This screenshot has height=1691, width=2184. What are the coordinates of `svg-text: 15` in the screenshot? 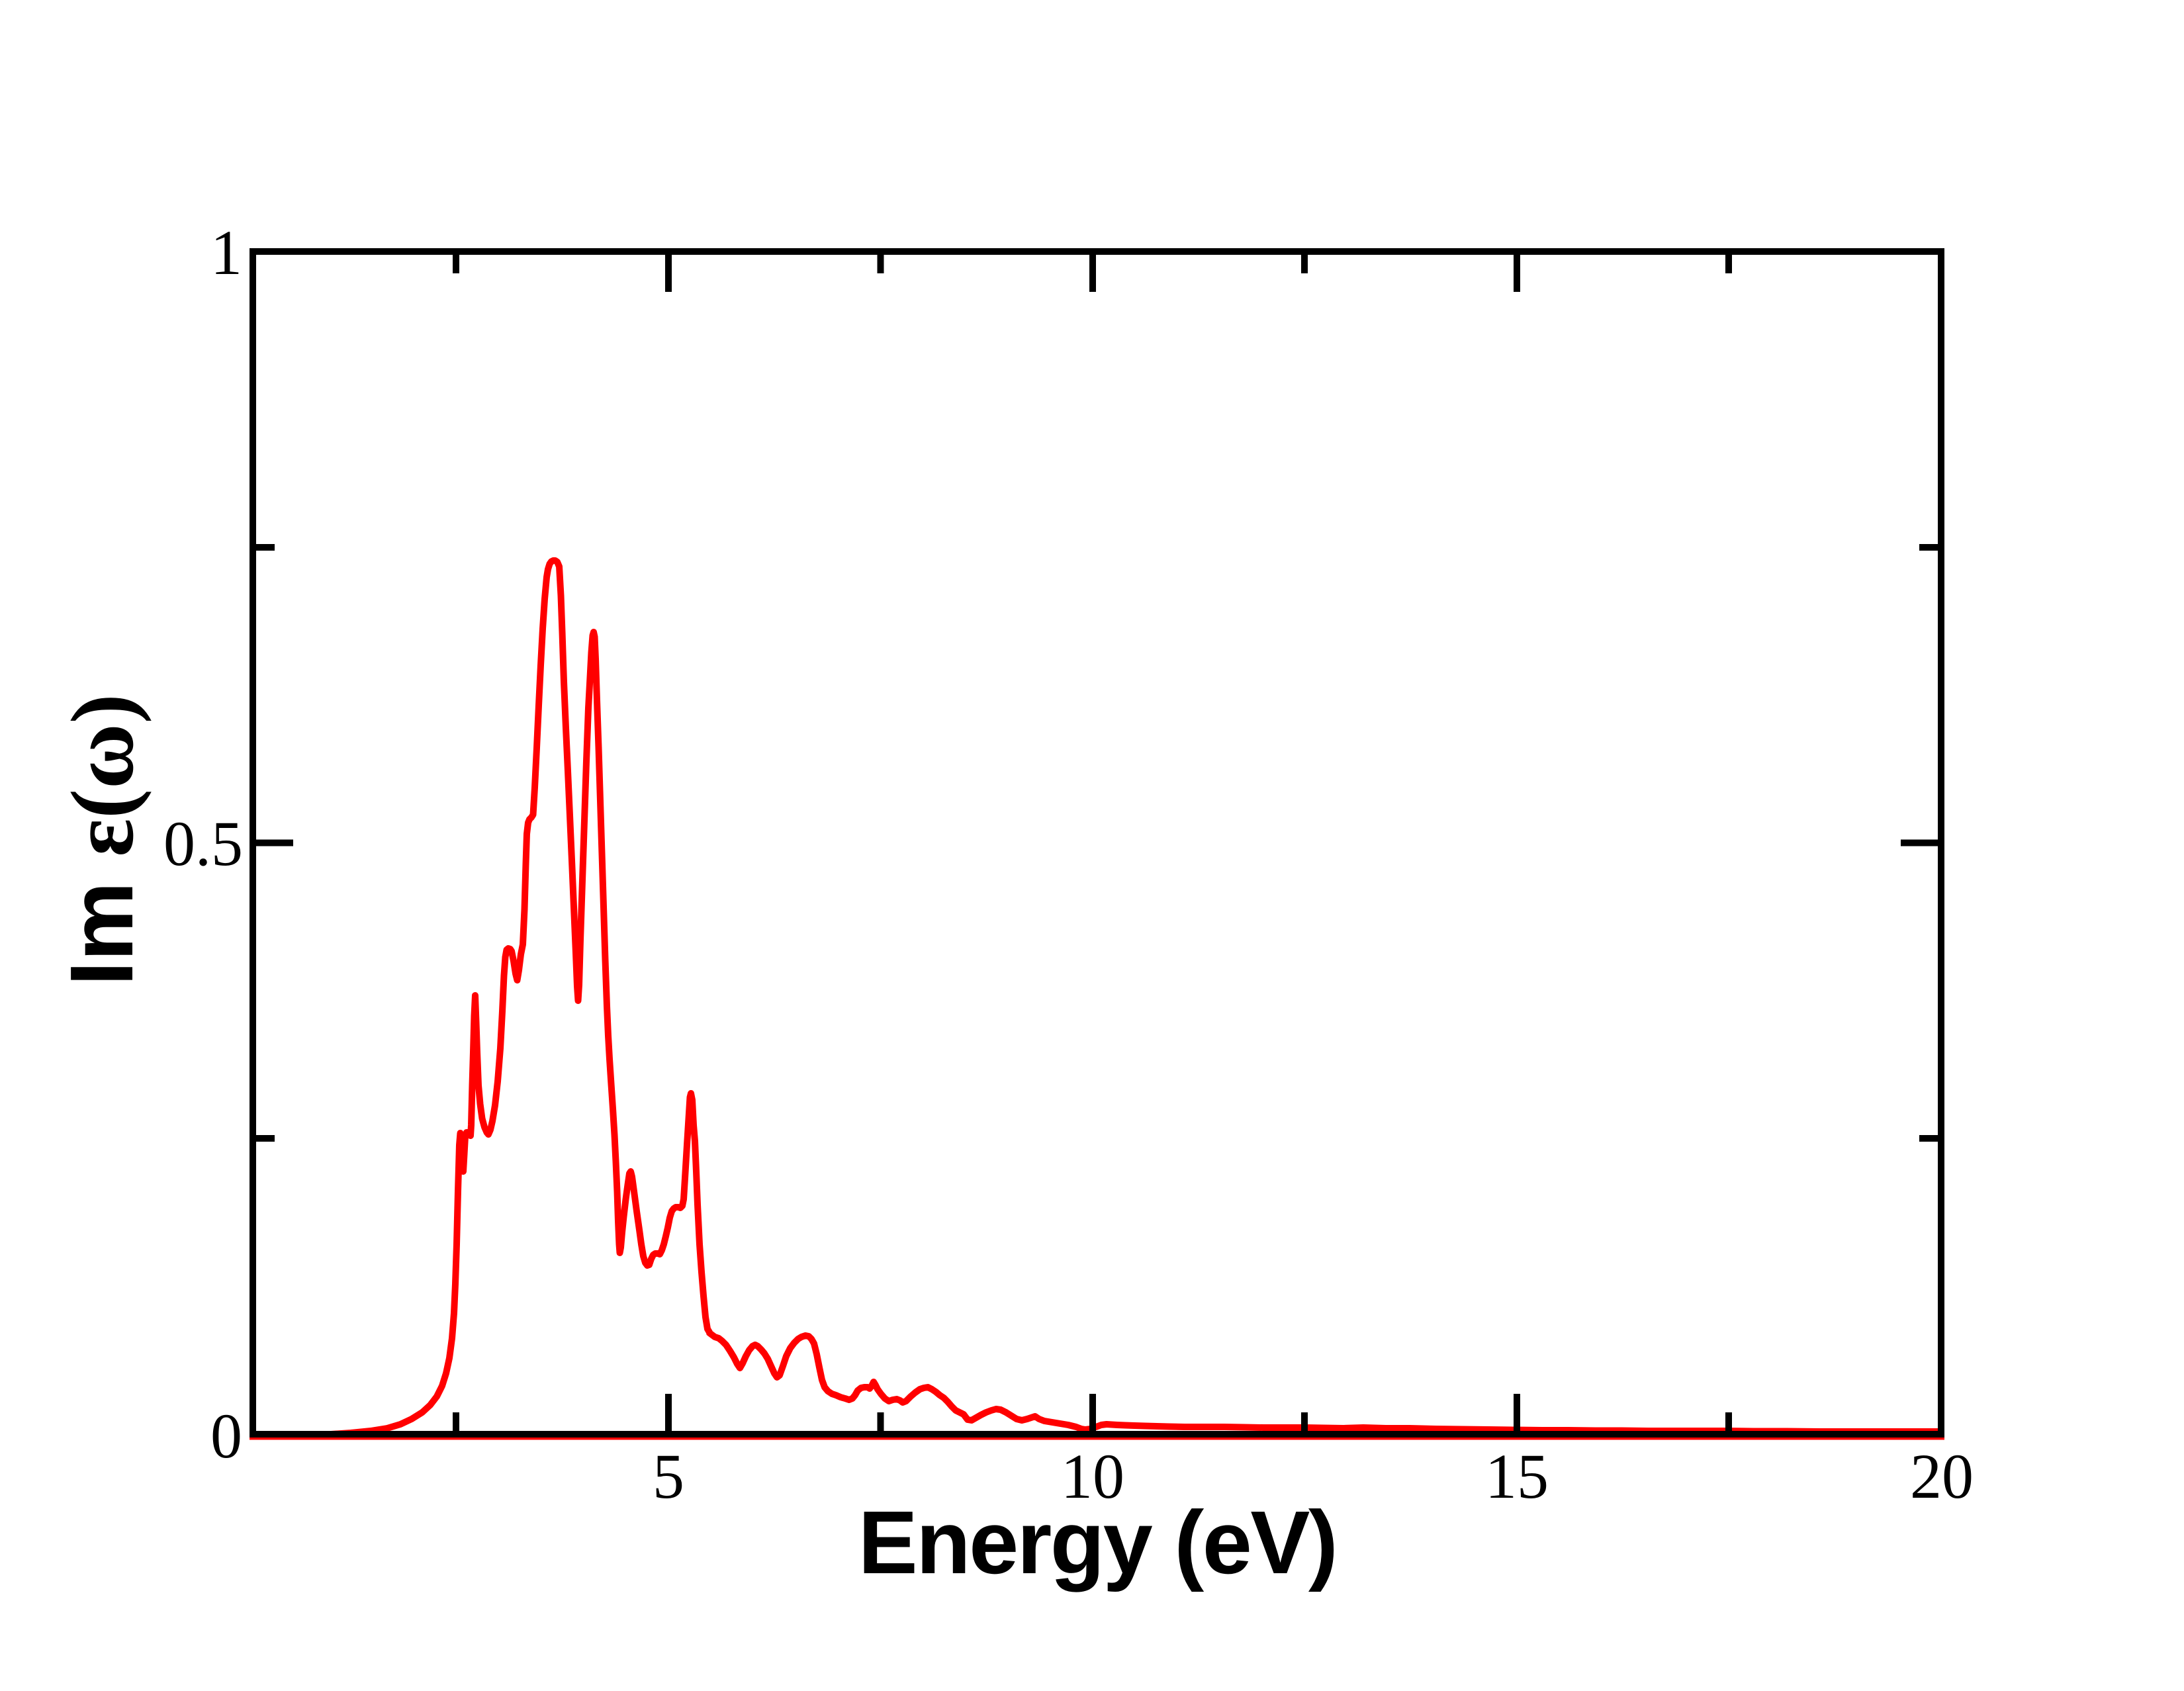 It's located at (1517, 1476).